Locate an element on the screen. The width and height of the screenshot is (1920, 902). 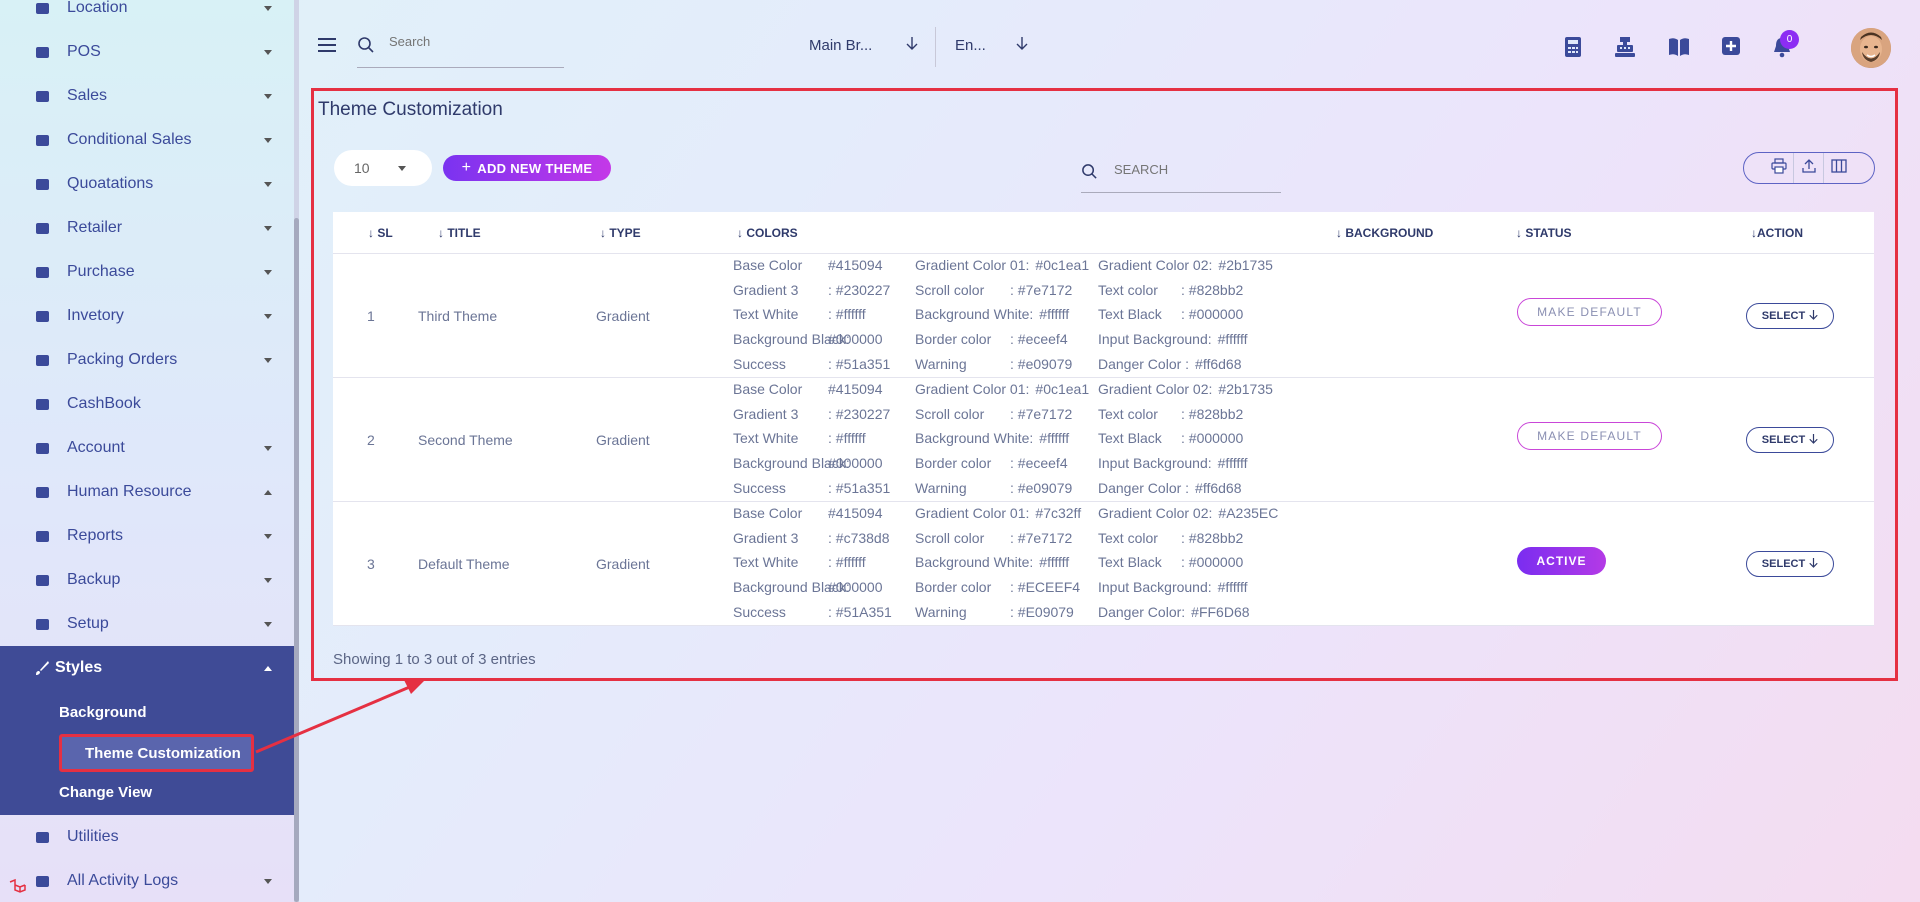
sidebar-item-reports: Reports is located at coordinates (147, 536).